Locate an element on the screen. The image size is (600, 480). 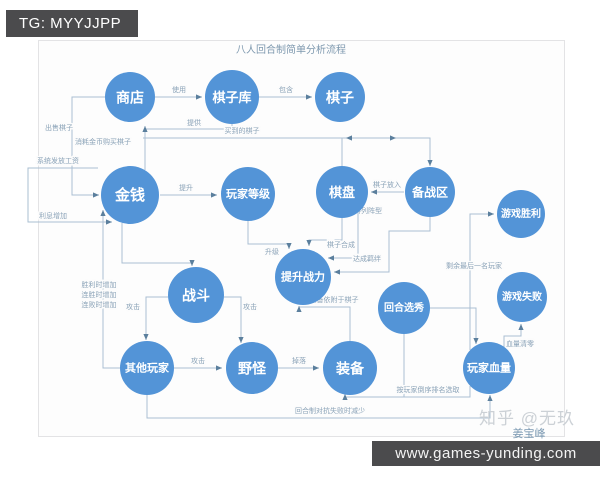
node-player-hp-label: 玩家血量 is located at coordinates (489, 368).